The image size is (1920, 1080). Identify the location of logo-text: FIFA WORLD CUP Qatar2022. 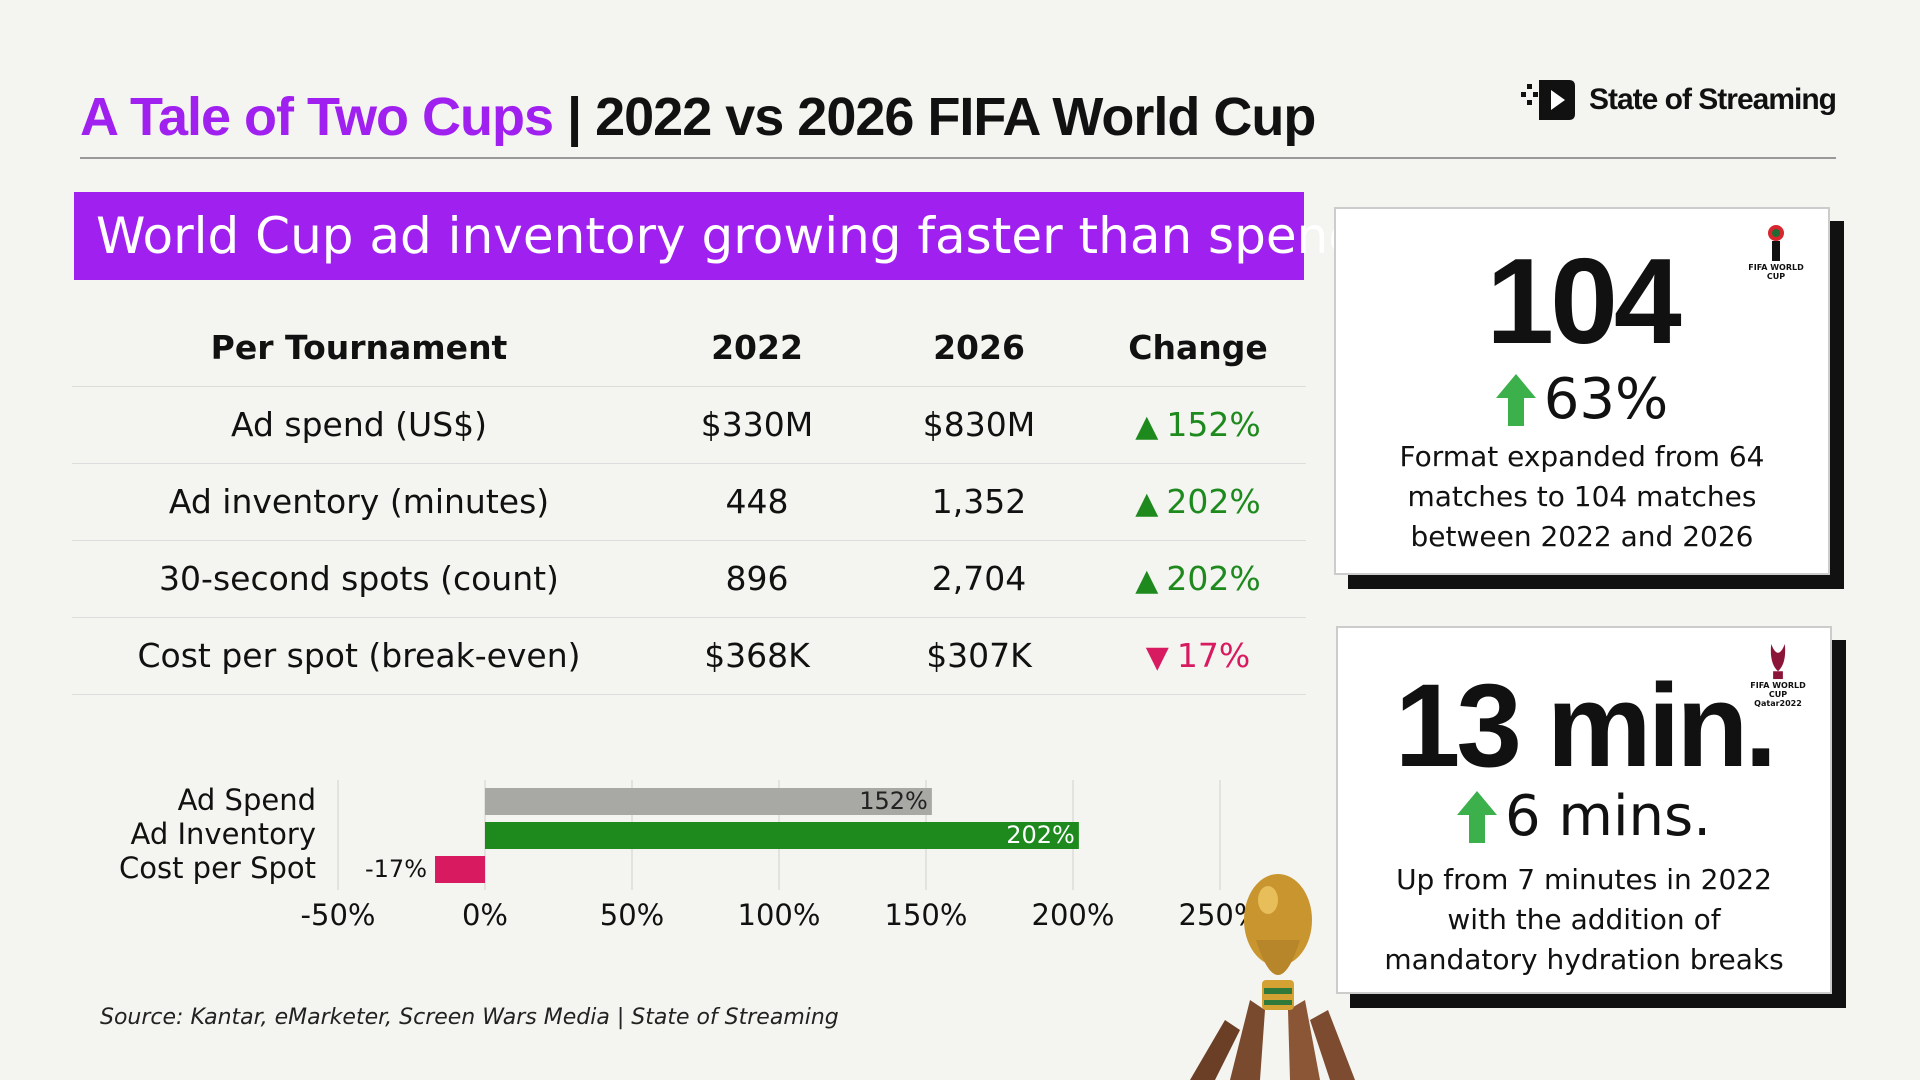
(1778, 694).